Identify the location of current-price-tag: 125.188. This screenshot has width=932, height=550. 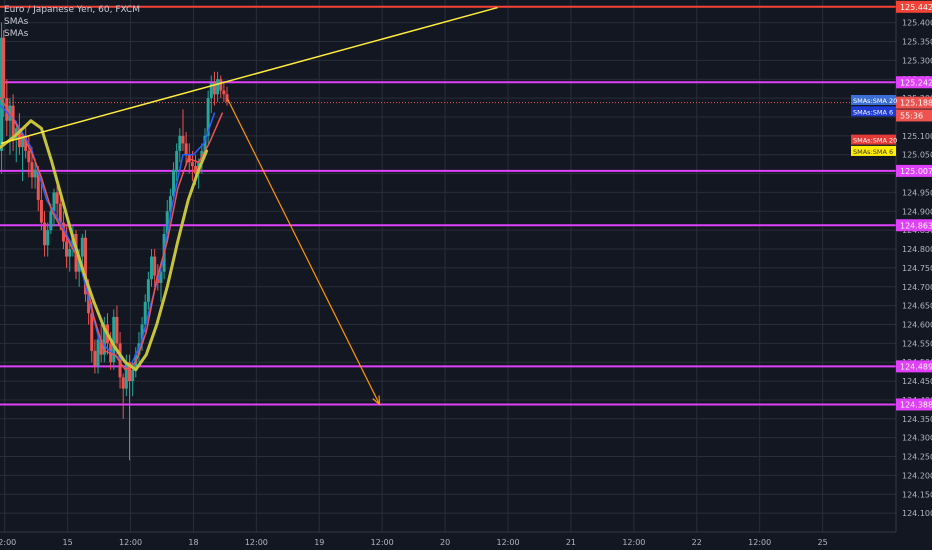
(916, 103).